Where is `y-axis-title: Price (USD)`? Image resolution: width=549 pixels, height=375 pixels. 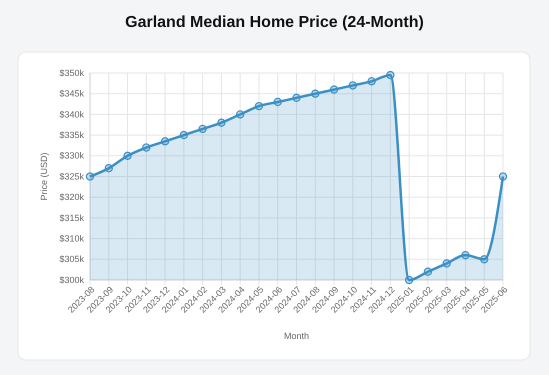 y-axis-title: Price (USD) is located at coordinates (44, 176).